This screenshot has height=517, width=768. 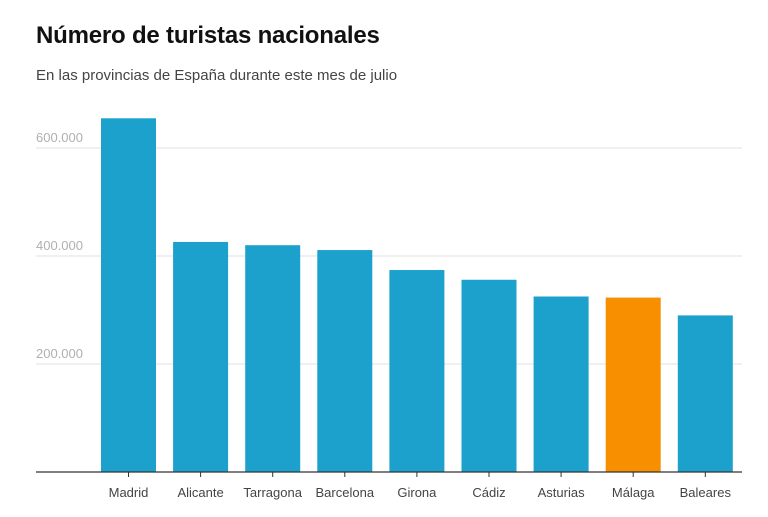 What do you see at coordinates (200, 492) in the screenshot?
I see `x-tick-label: Alicante` at bounding box center [200, 492].